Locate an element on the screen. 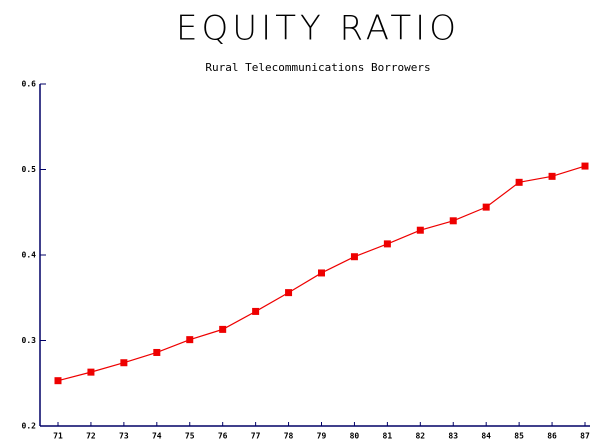 The image size is (591, 441). x-tick-label: 74 is located at coordinates (157, 436).